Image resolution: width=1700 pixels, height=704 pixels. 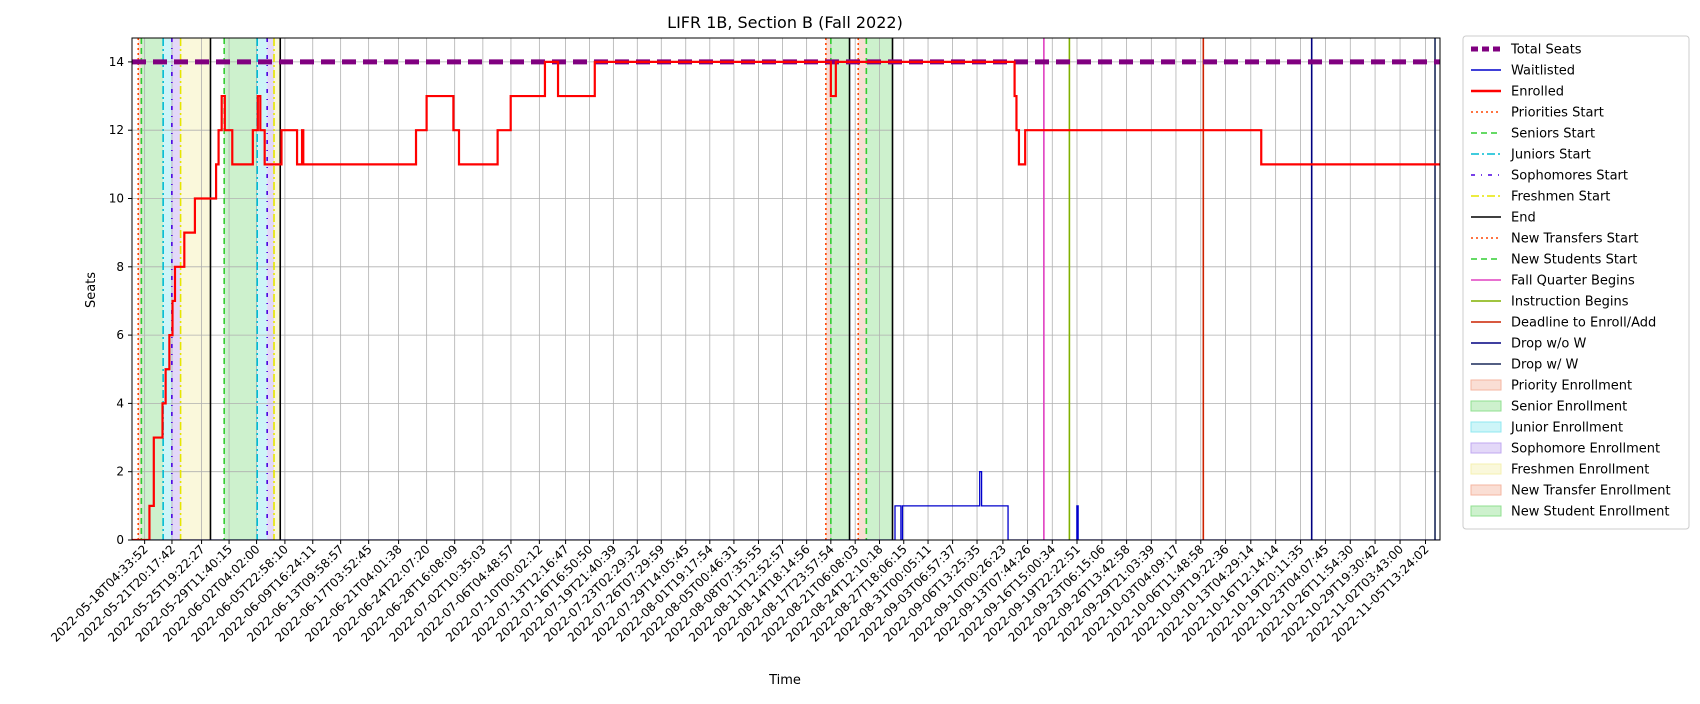 I want to click on legend-label-instruction-begins: Instruction Begins, so click(x=1570, y=302).